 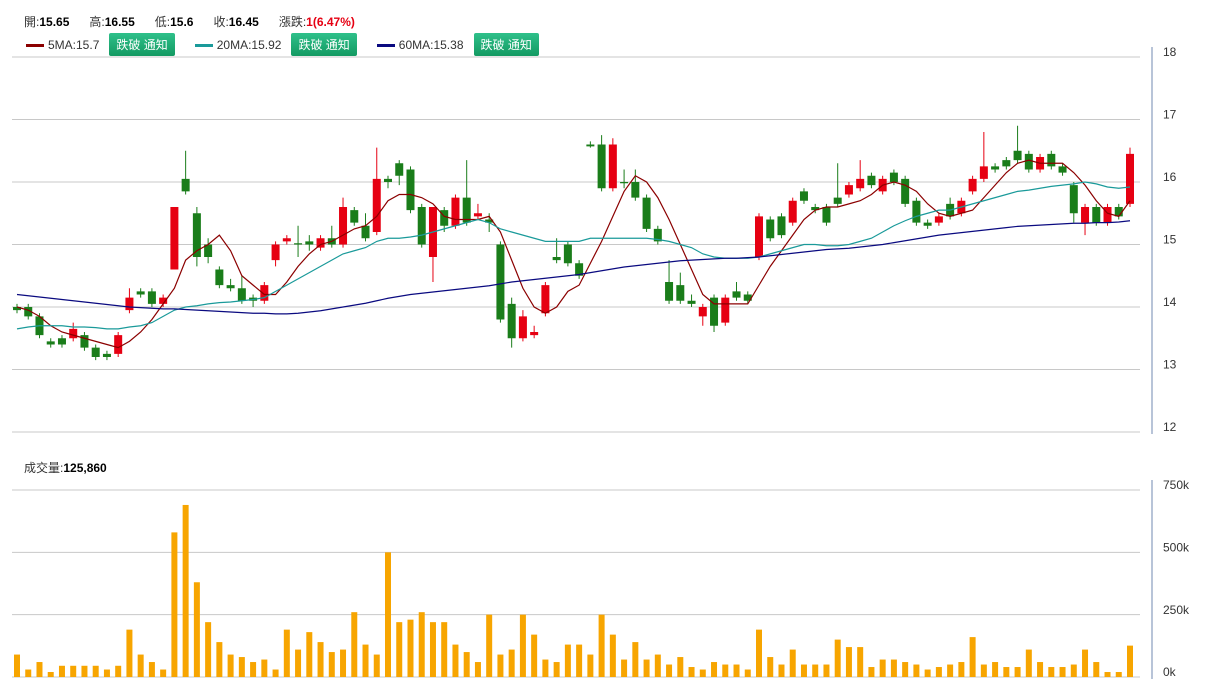 What do you see at coordinates (1170, 115) in the screenshot?
I see `y-tick-label: 17` at bounding box center [1170, 115].